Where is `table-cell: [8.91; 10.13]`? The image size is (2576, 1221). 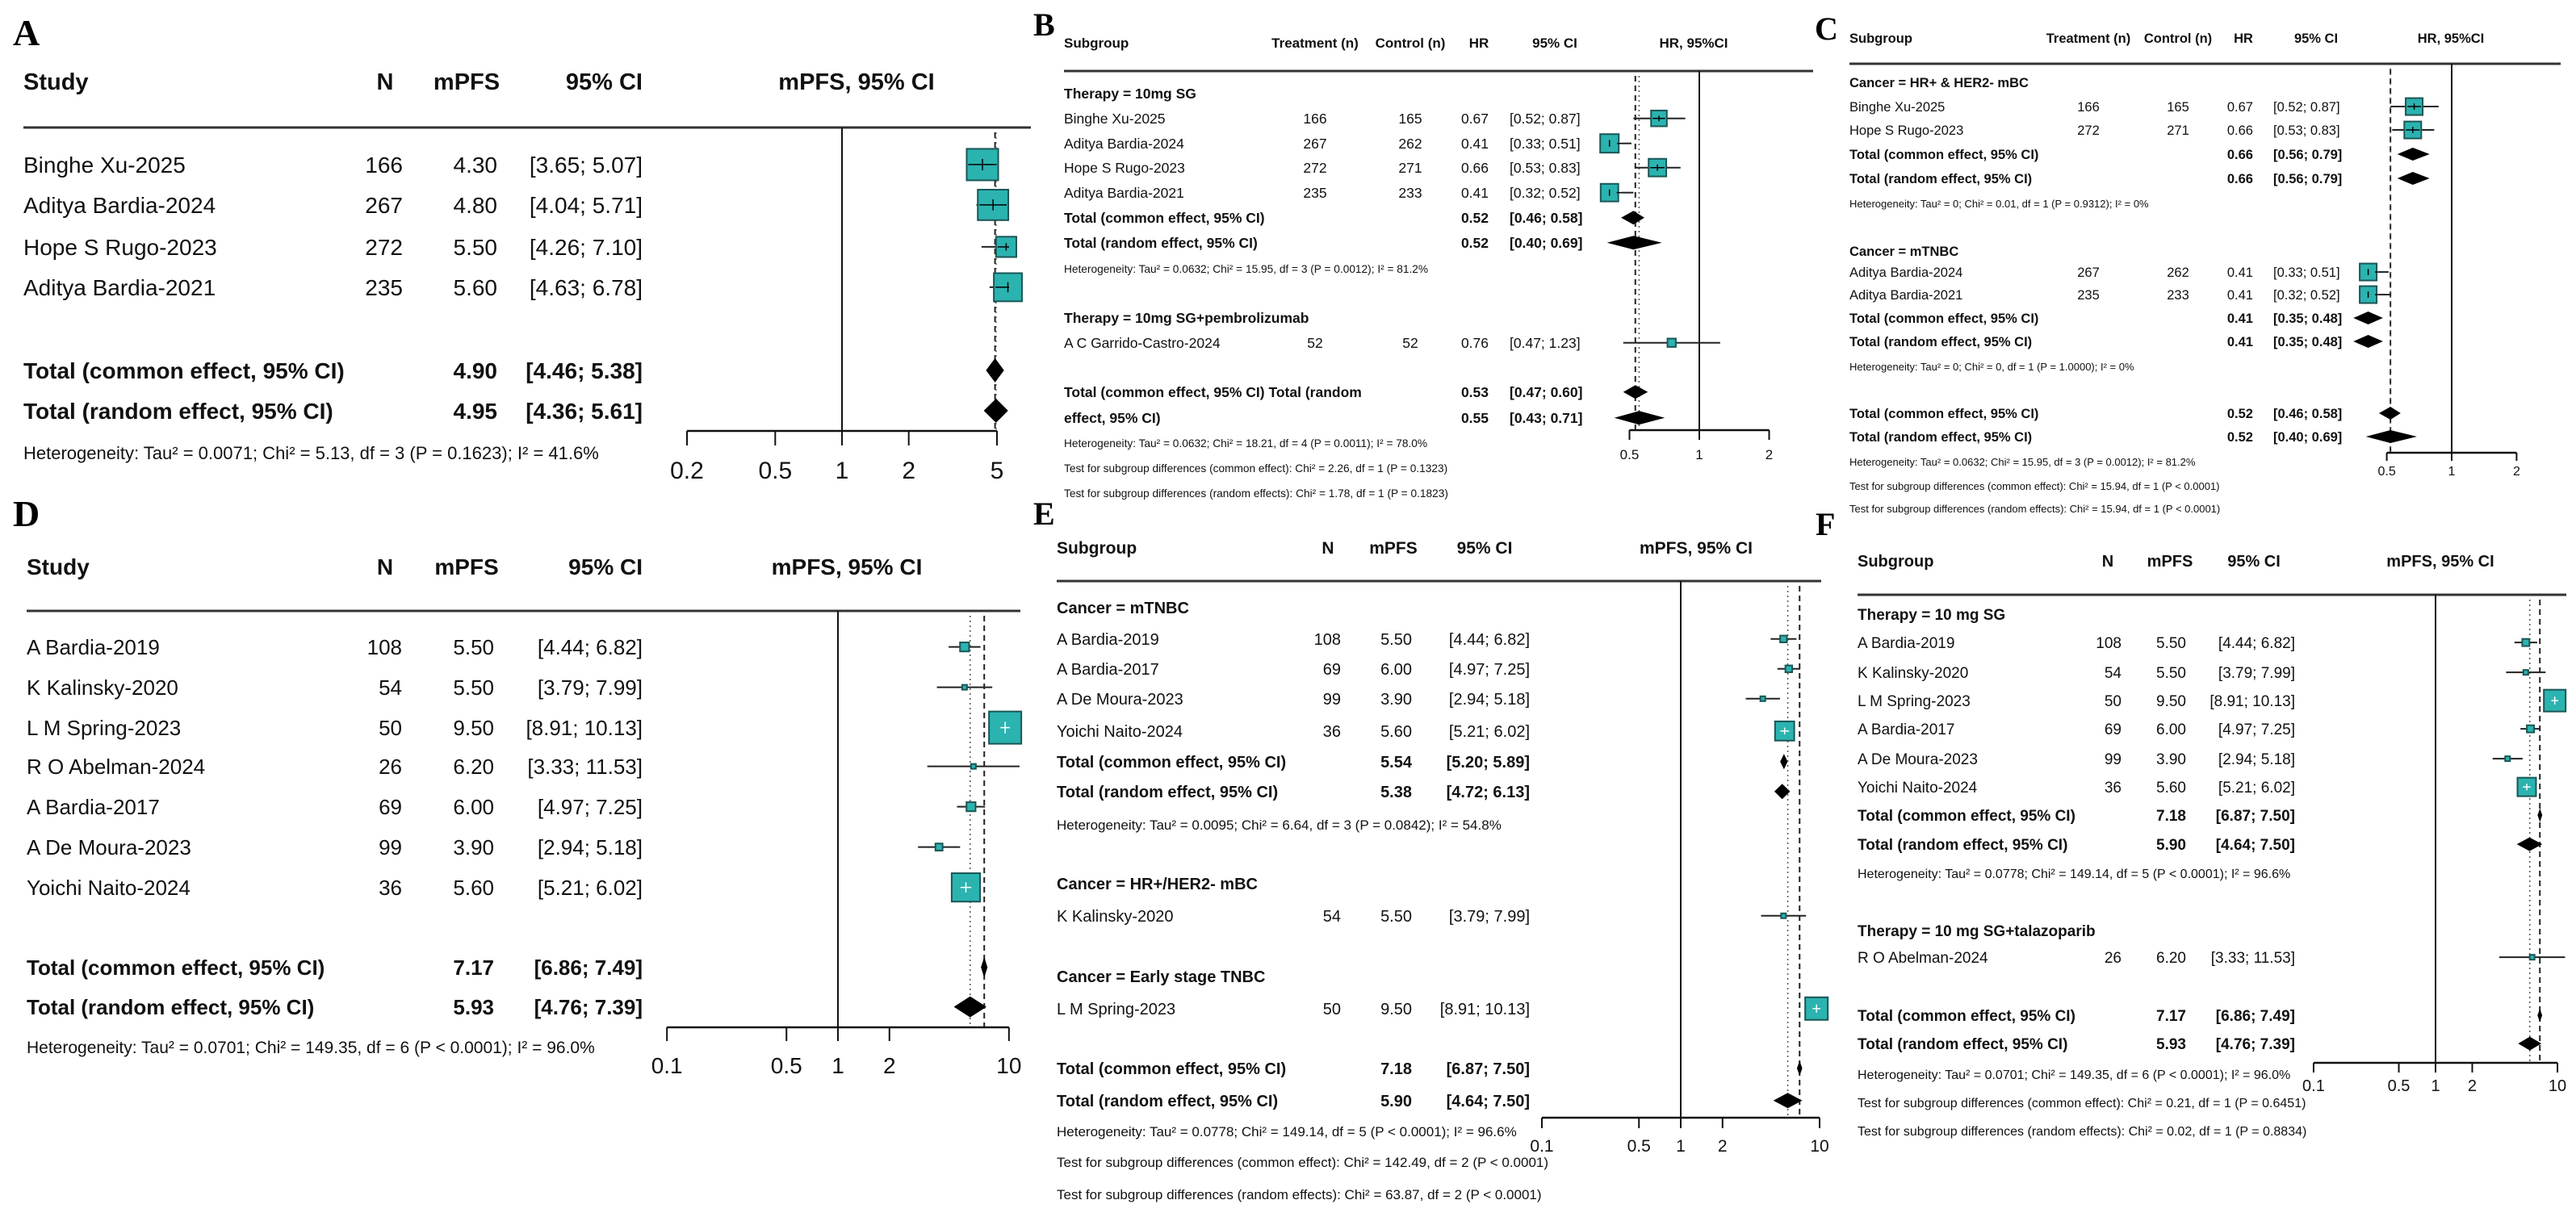
table-cell: [8.91; 10.13] is located at coordinates (2252, 701).